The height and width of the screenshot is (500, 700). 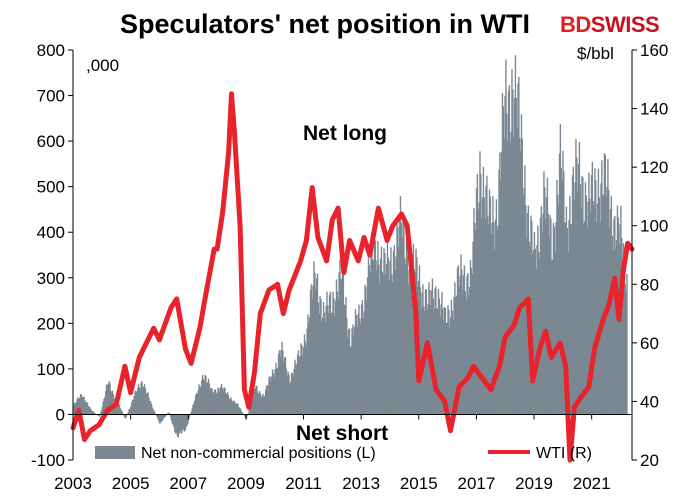 I want to click on x-tick-label: 2021, so click(x=592, y=483).